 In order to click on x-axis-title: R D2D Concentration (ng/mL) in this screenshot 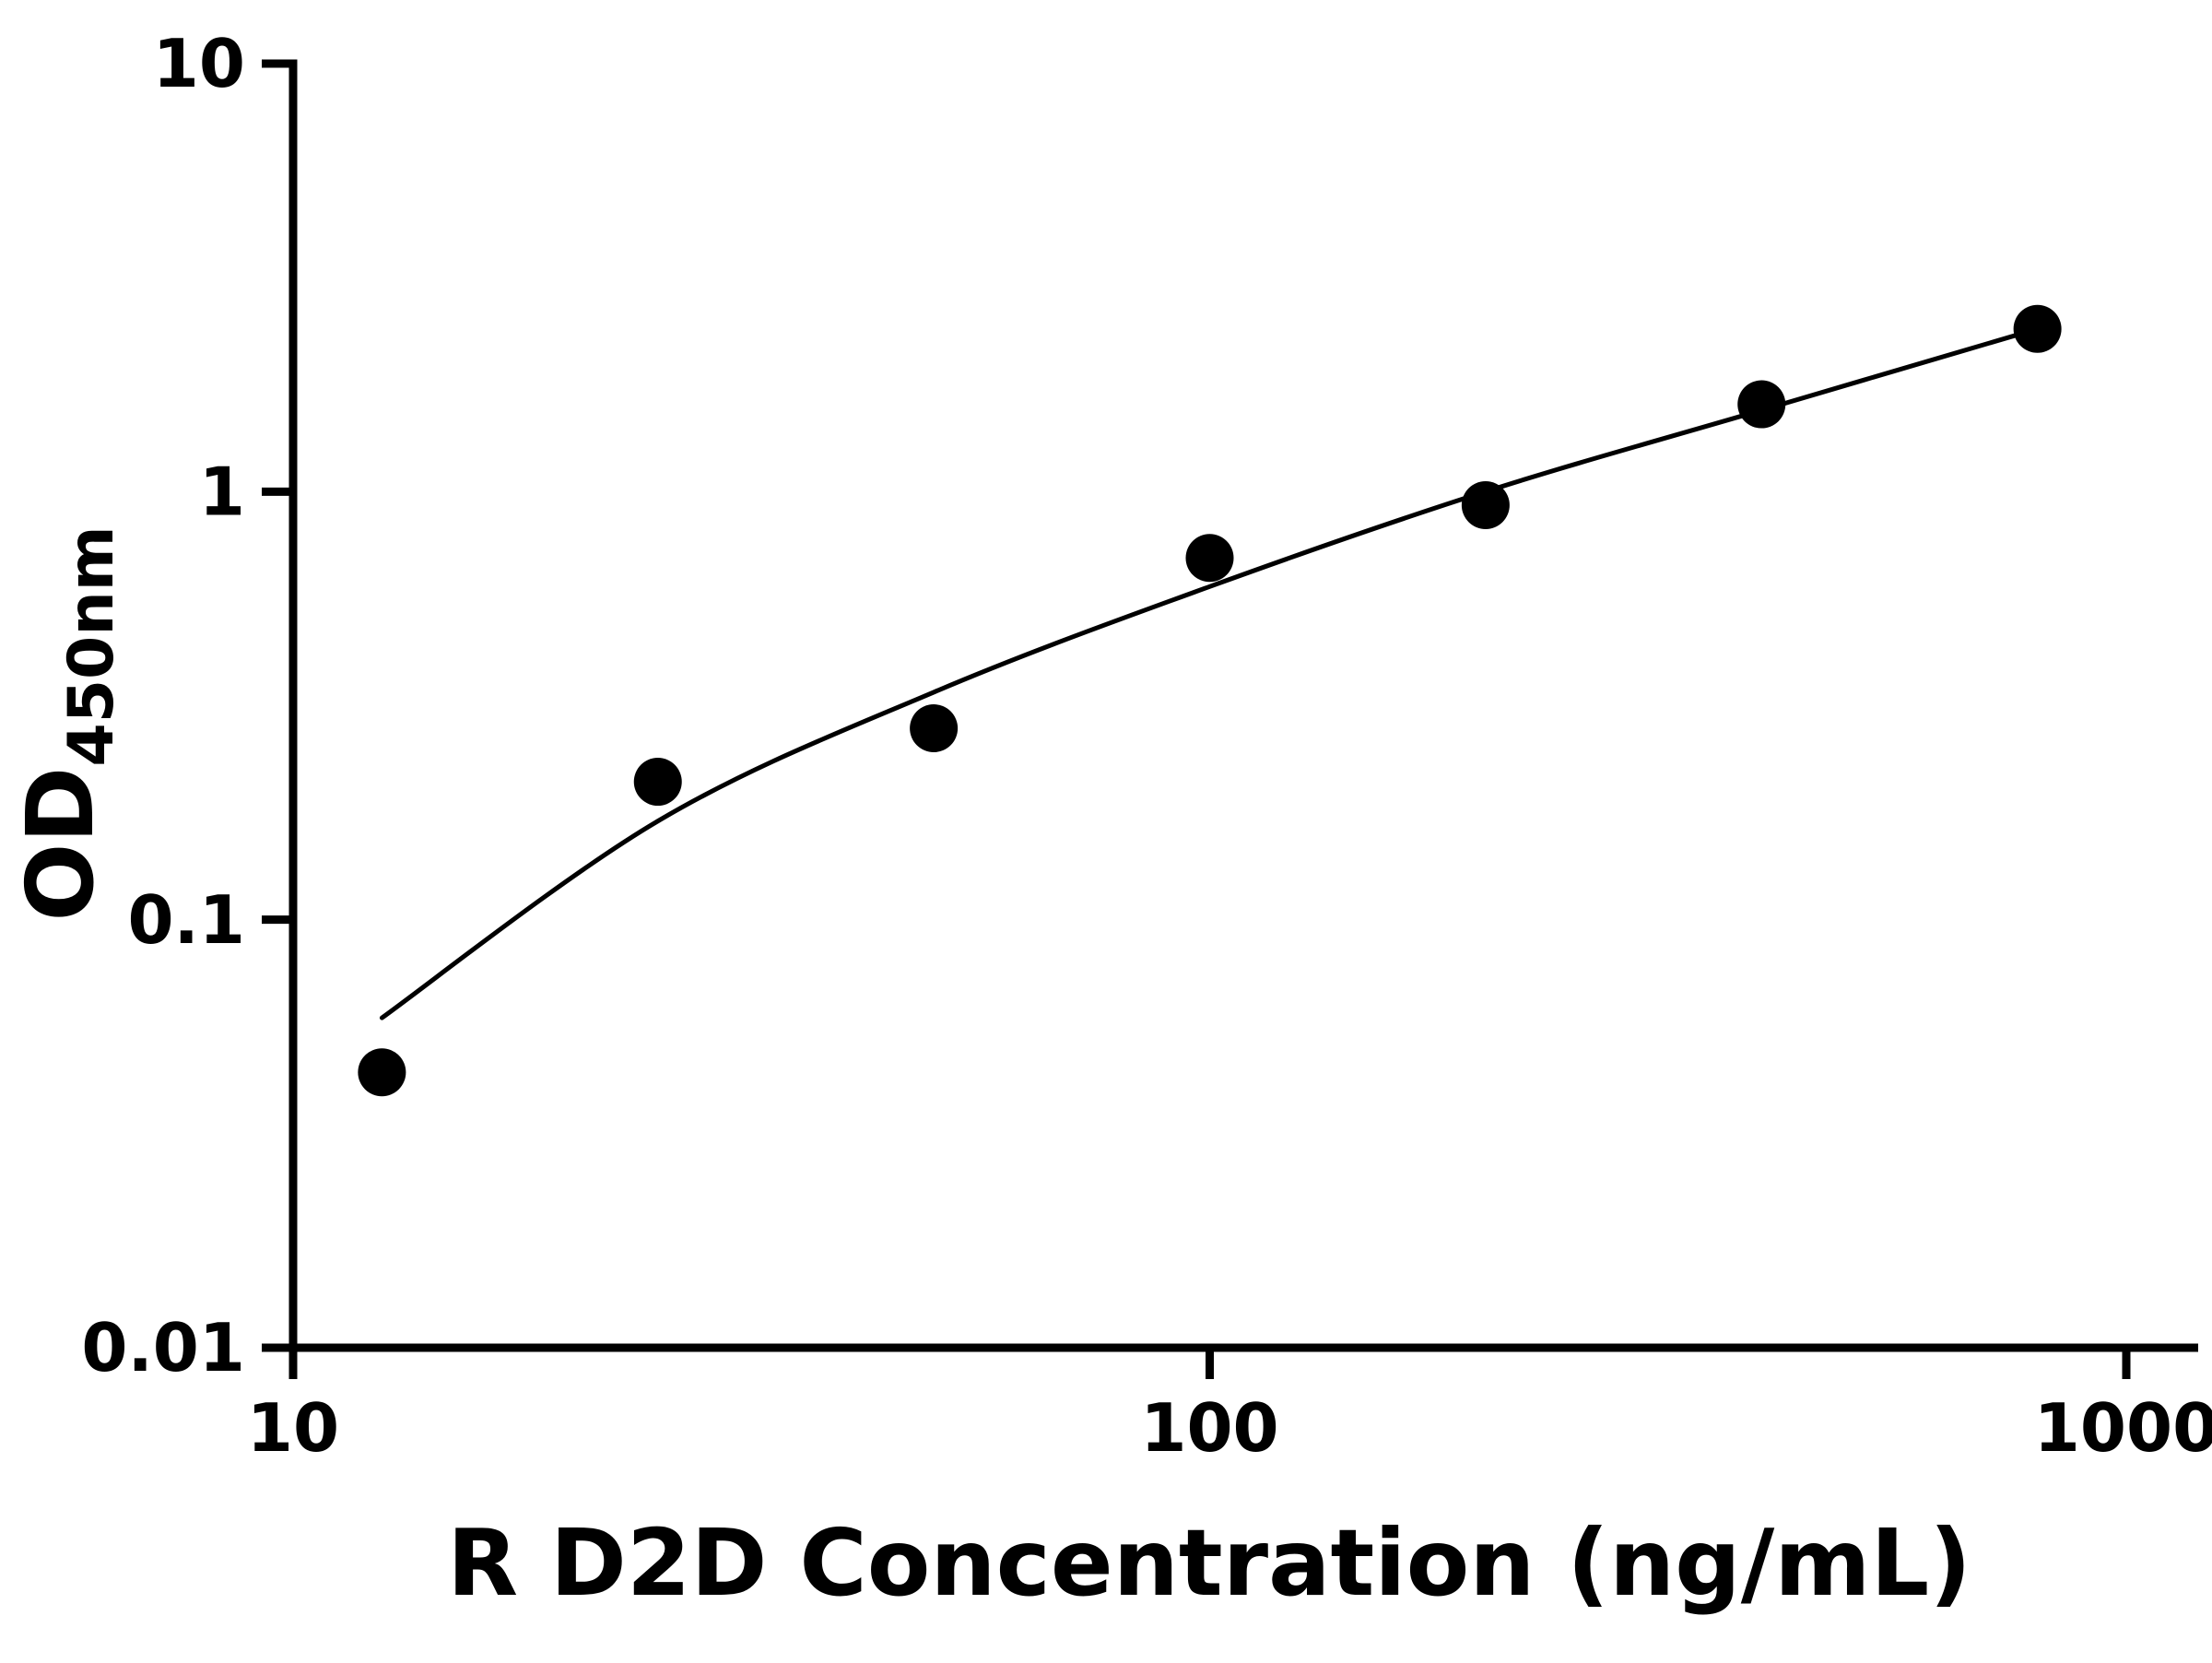, I will do `click(1209, 1563)`.